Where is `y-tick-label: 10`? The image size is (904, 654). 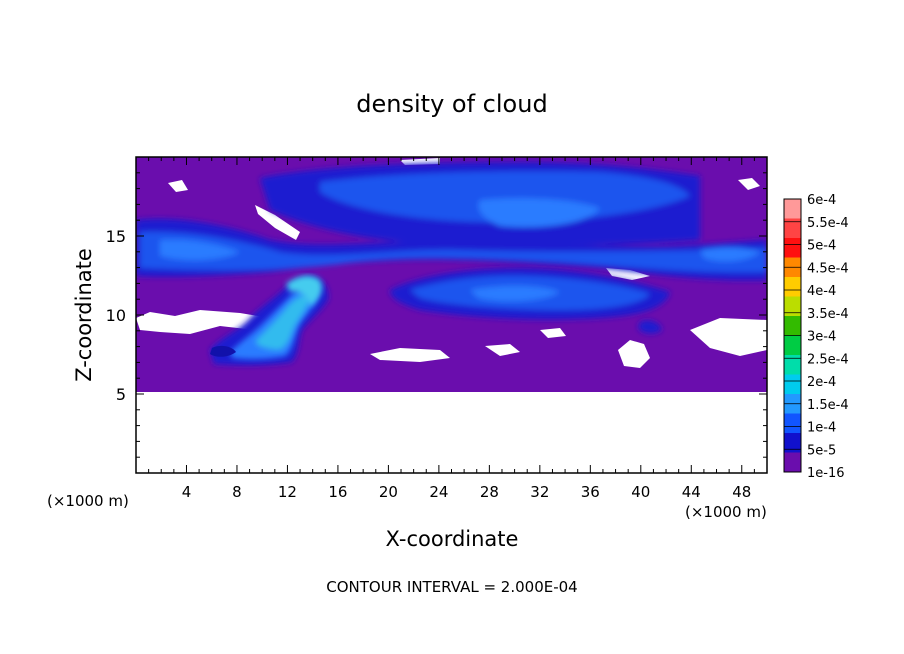 y-tick-label: 10 is located at coordinates (116, 315).